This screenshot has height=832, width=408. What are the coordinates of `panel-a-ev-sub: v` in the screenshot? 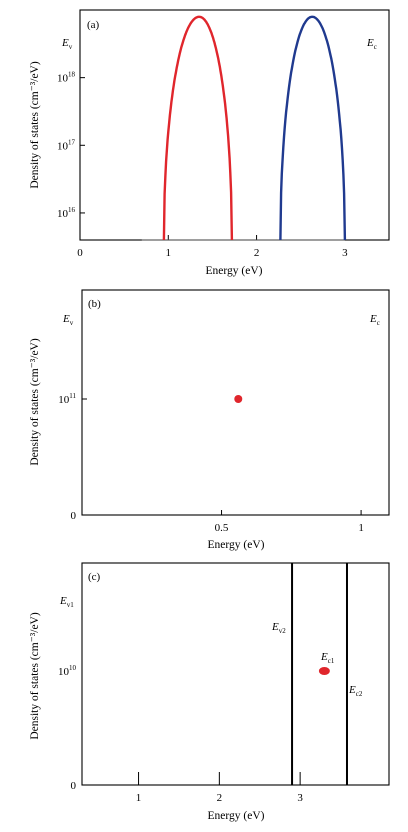 It's located at (71, 47).